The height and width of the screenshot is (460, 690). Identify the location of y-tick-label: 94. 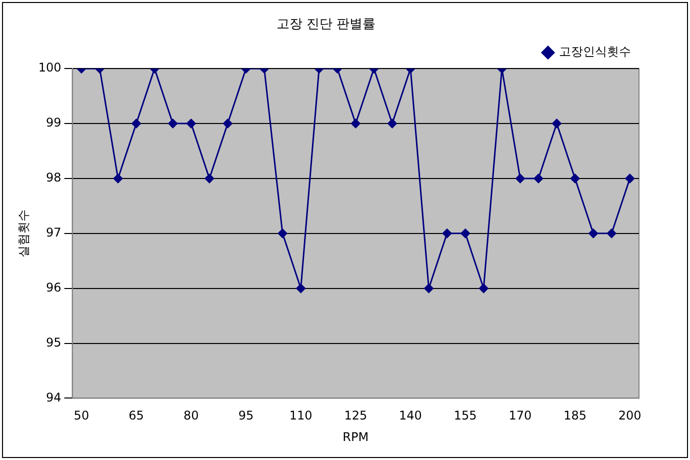
(54, 397).